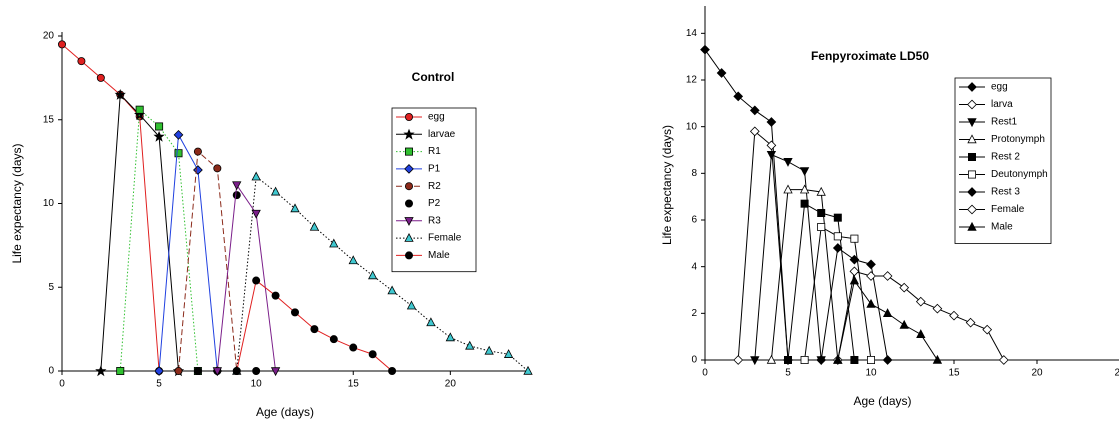 The height and width of the screenshot is (424, 1119). Describe the element at coordinates (705, 373) in the screenshot. I see `x-tick-label: 0` at that location.